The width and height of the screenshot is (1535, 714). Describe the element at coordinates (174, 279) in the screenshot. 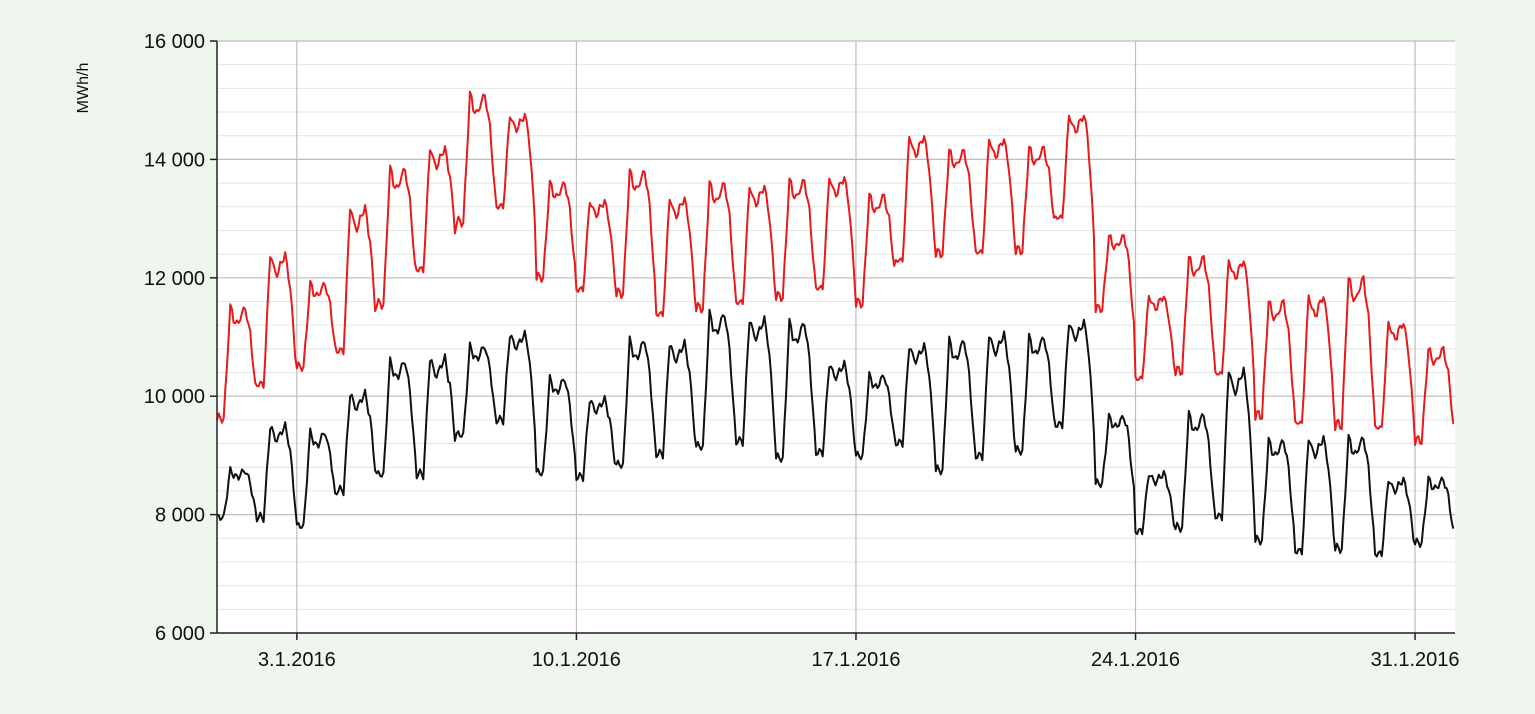

I see `y-tick-label: 12 000` at that location.